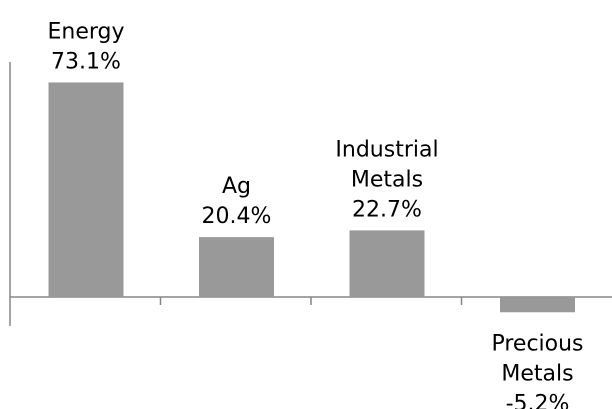  What do you see at coordinates (85, 46) in the screenshot?
I see `data-label-energy: Energy 73.1%` at bounding box center [85, 46].